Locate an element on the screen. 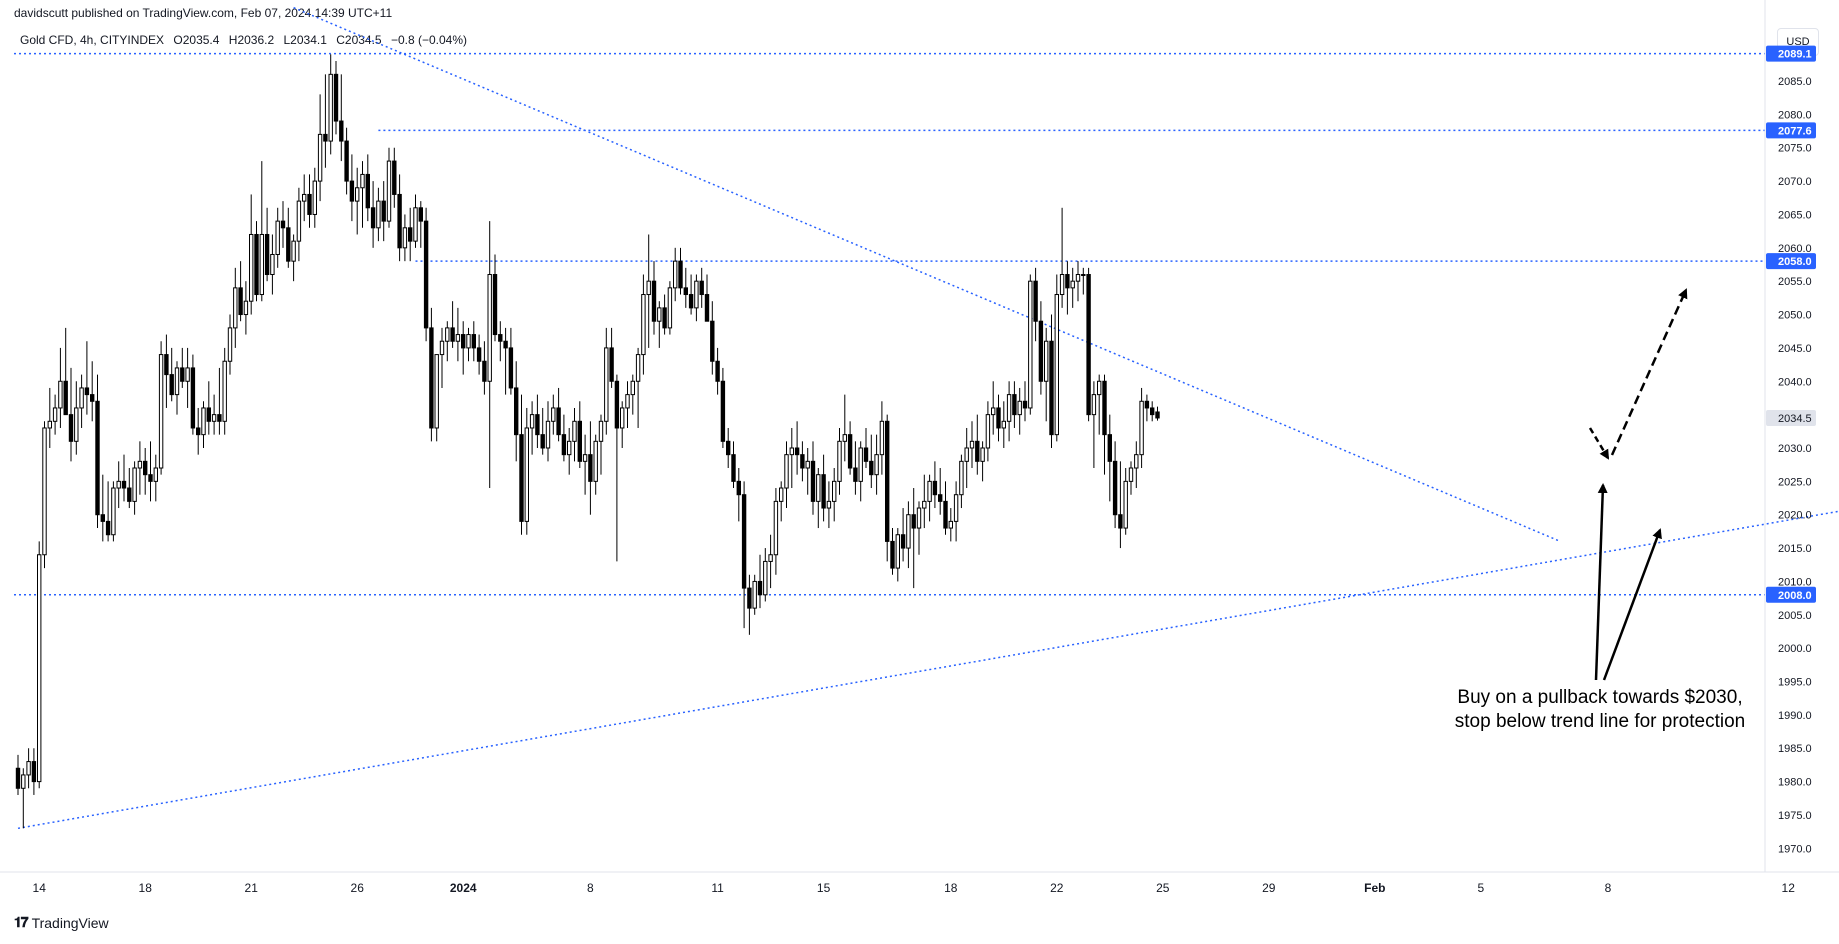  level-label: 2089.1 is located at coordinates (1795, 55).